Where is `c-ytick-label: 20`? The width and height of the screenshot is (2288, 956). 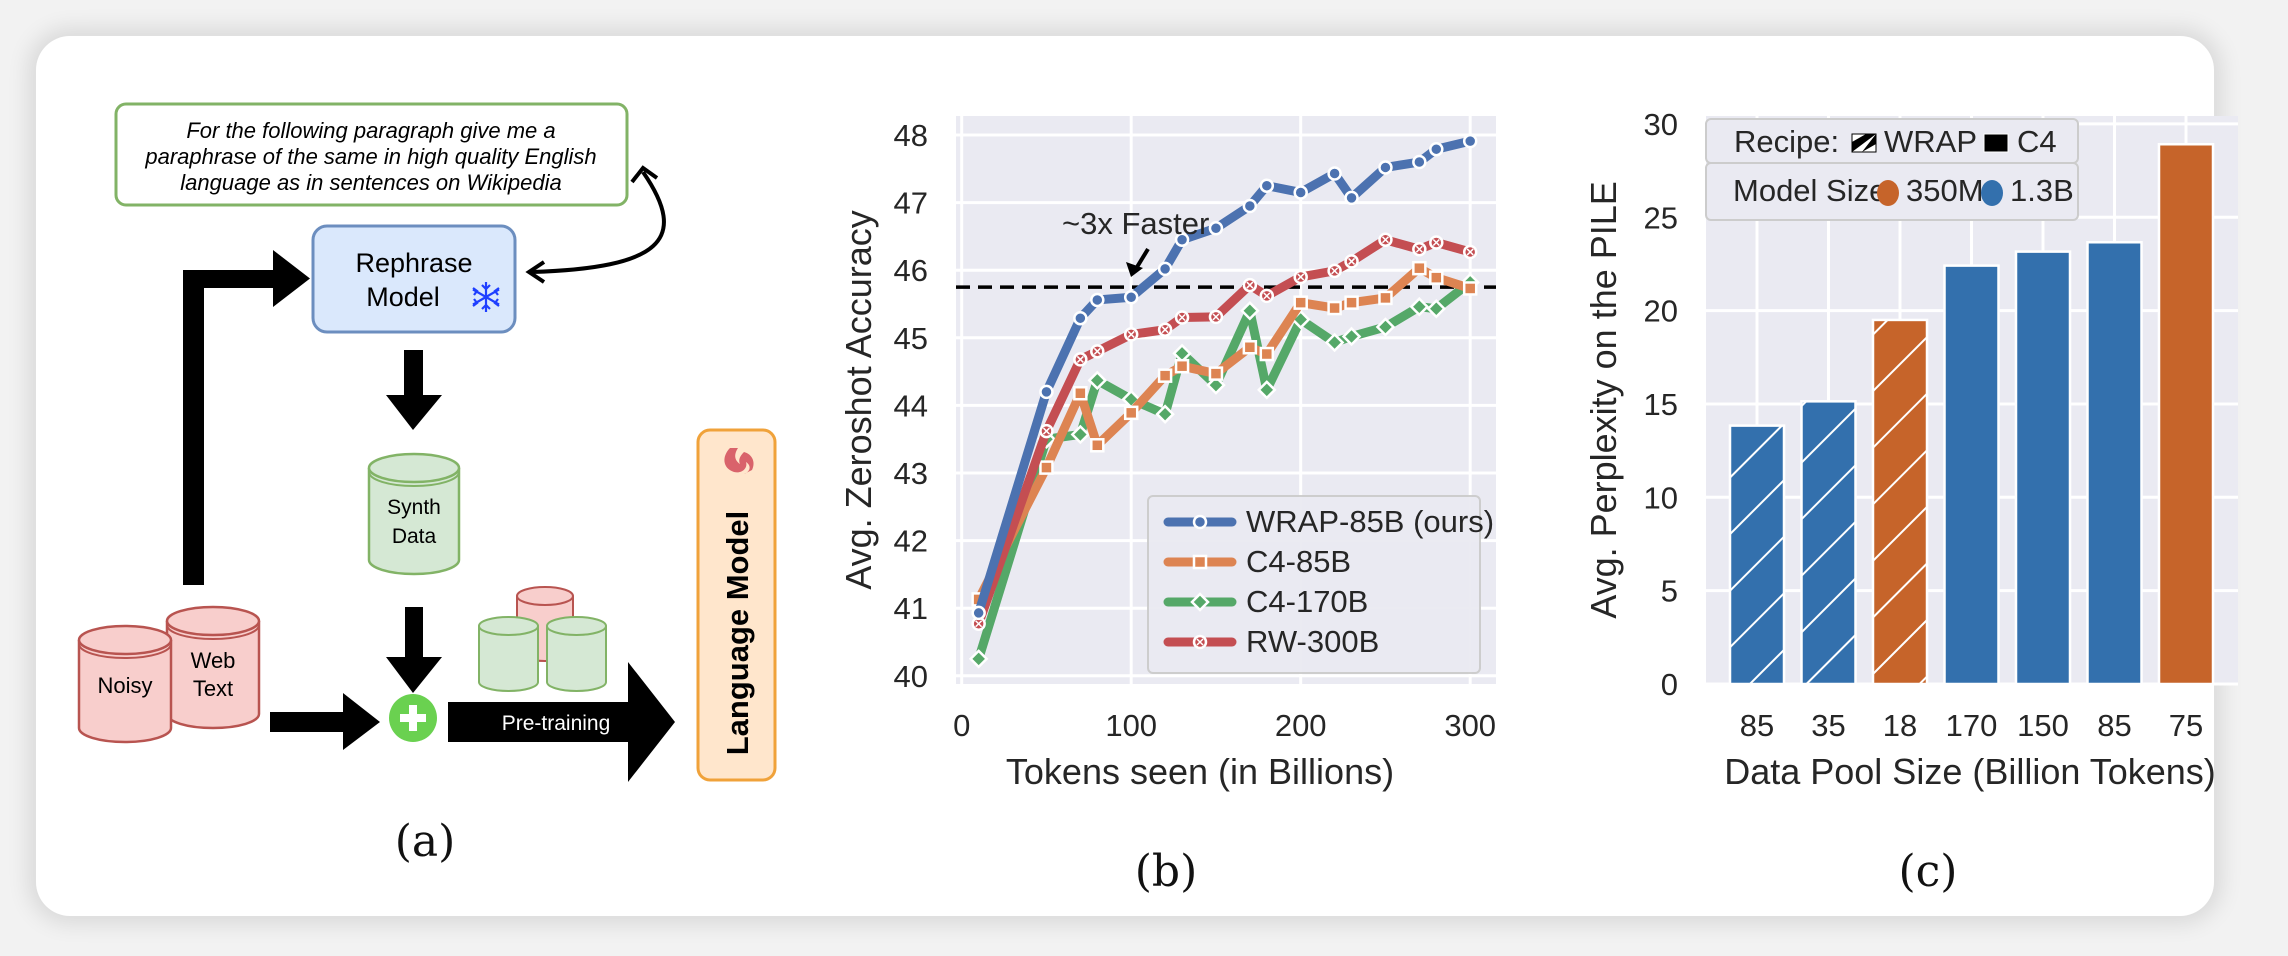
c-ytick-label: 20 is located at coordinates (1661, 311).